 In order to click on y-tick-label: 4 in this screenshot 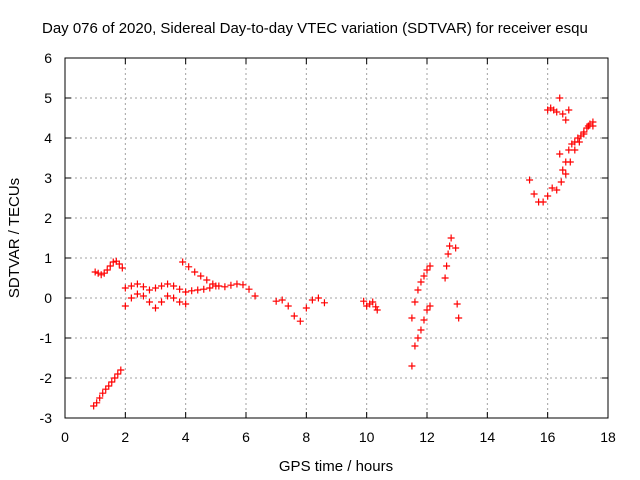, I will do `click(48, 138)`.